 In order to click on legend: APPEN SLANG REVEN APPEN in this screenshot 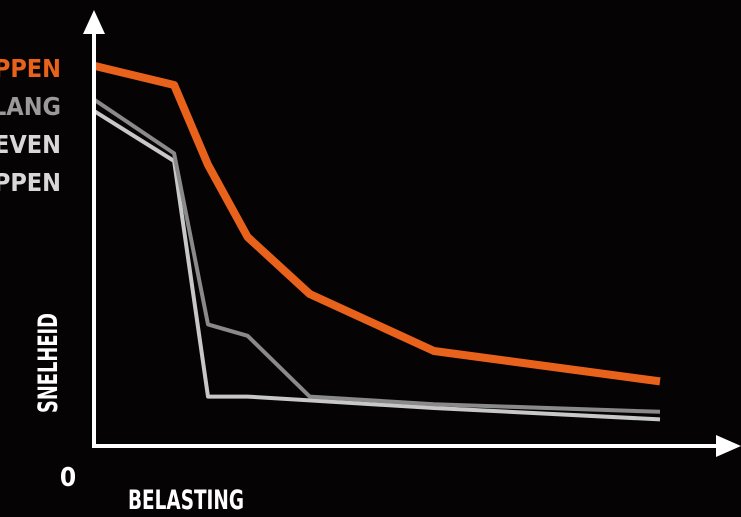, I will do `click(30, 125)`.